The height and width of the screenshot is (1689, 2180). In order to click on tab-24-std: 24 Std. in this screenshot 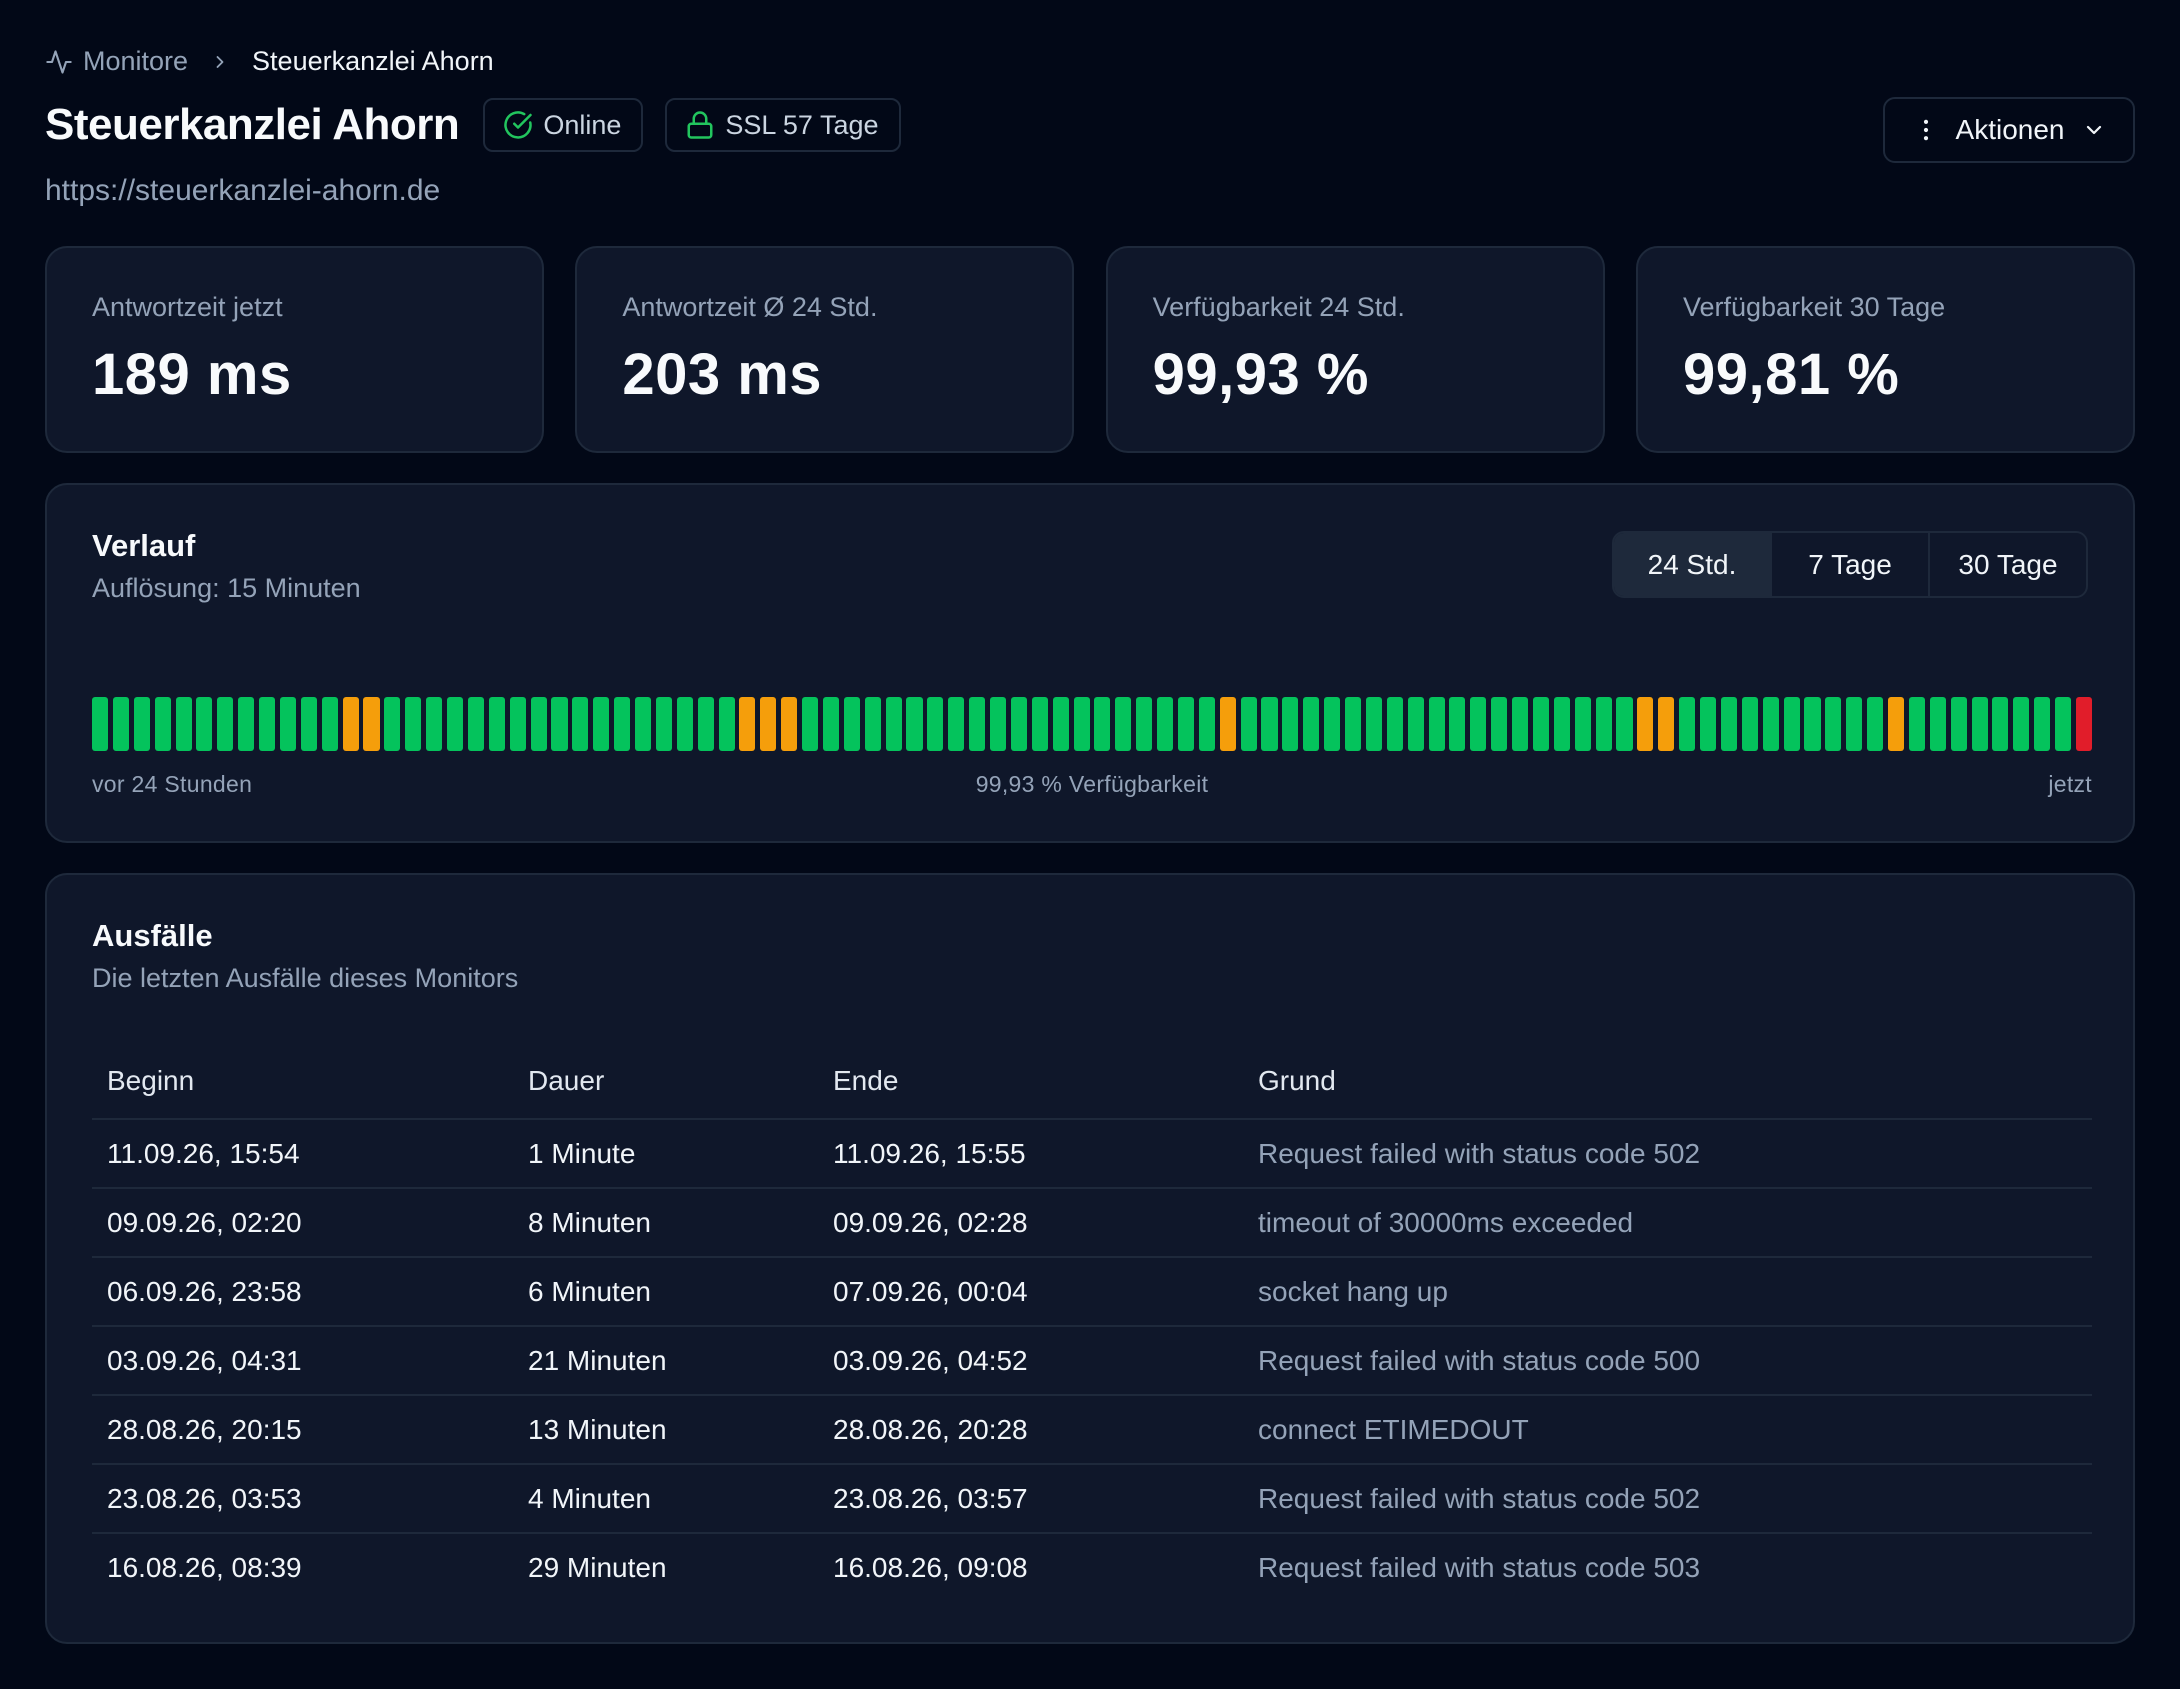, I will do `click(1692, 564)`.